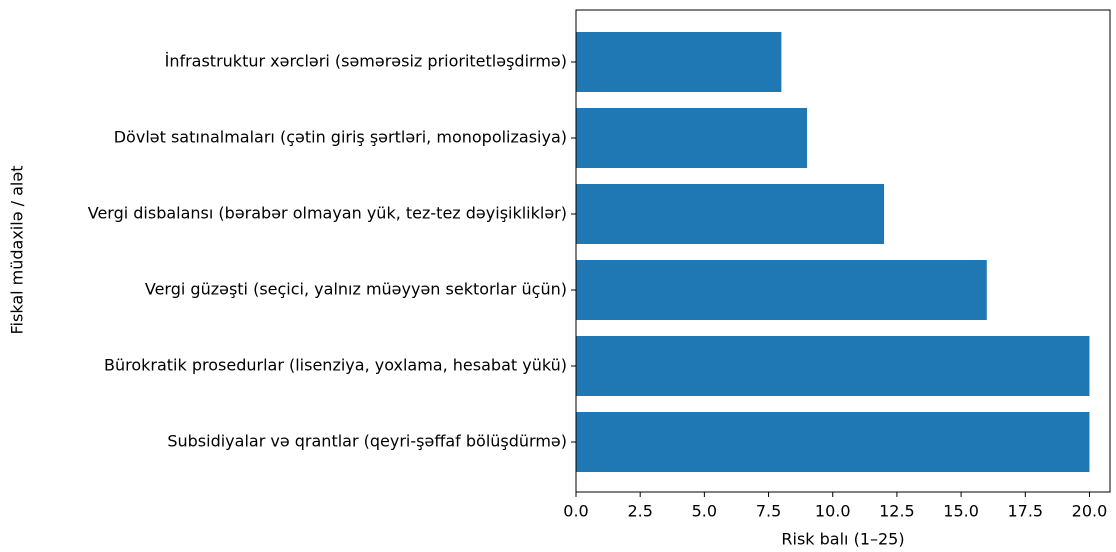 This screenshot has height=552, width=1116. What do you see at coordinates (1025, 511) in the screenshot?
I see `x-tick-label: 17.5` at bounding box center [1025, 511].